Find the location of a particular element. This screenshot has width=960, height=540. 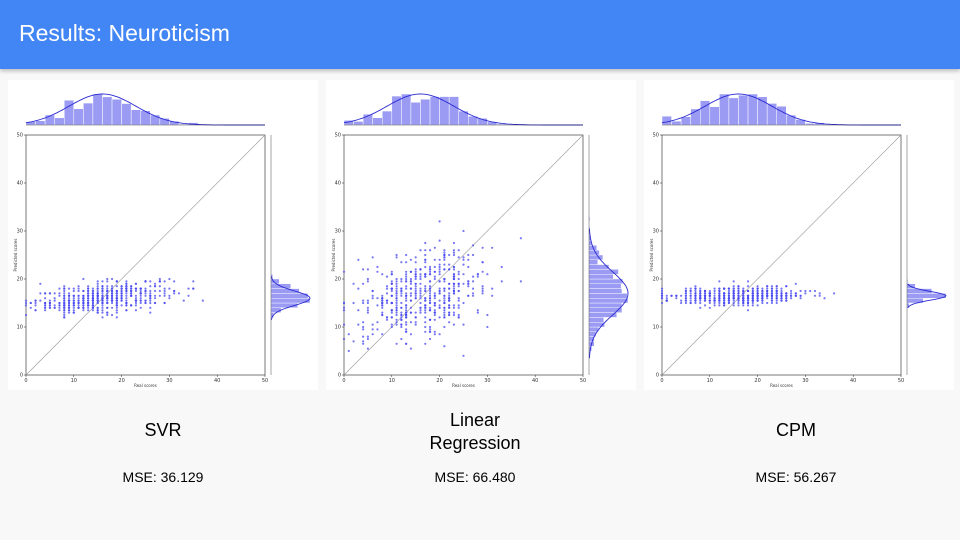

identity-line is located at coordinates (463, 255).